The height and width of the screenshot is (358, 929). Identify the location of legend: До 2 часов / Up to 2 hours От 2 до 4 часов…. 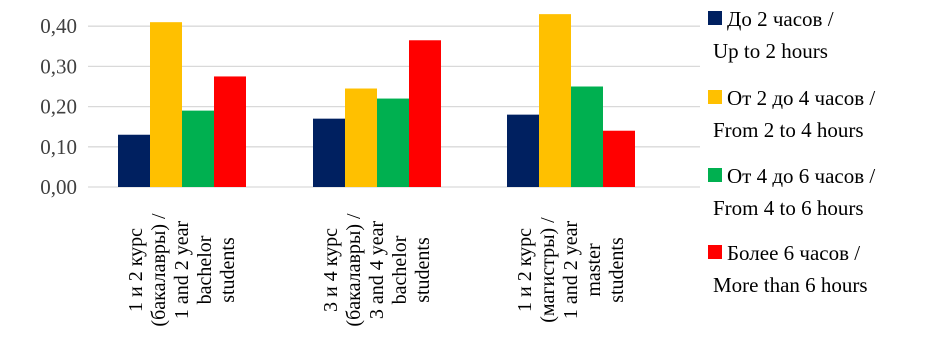
(791, 152).